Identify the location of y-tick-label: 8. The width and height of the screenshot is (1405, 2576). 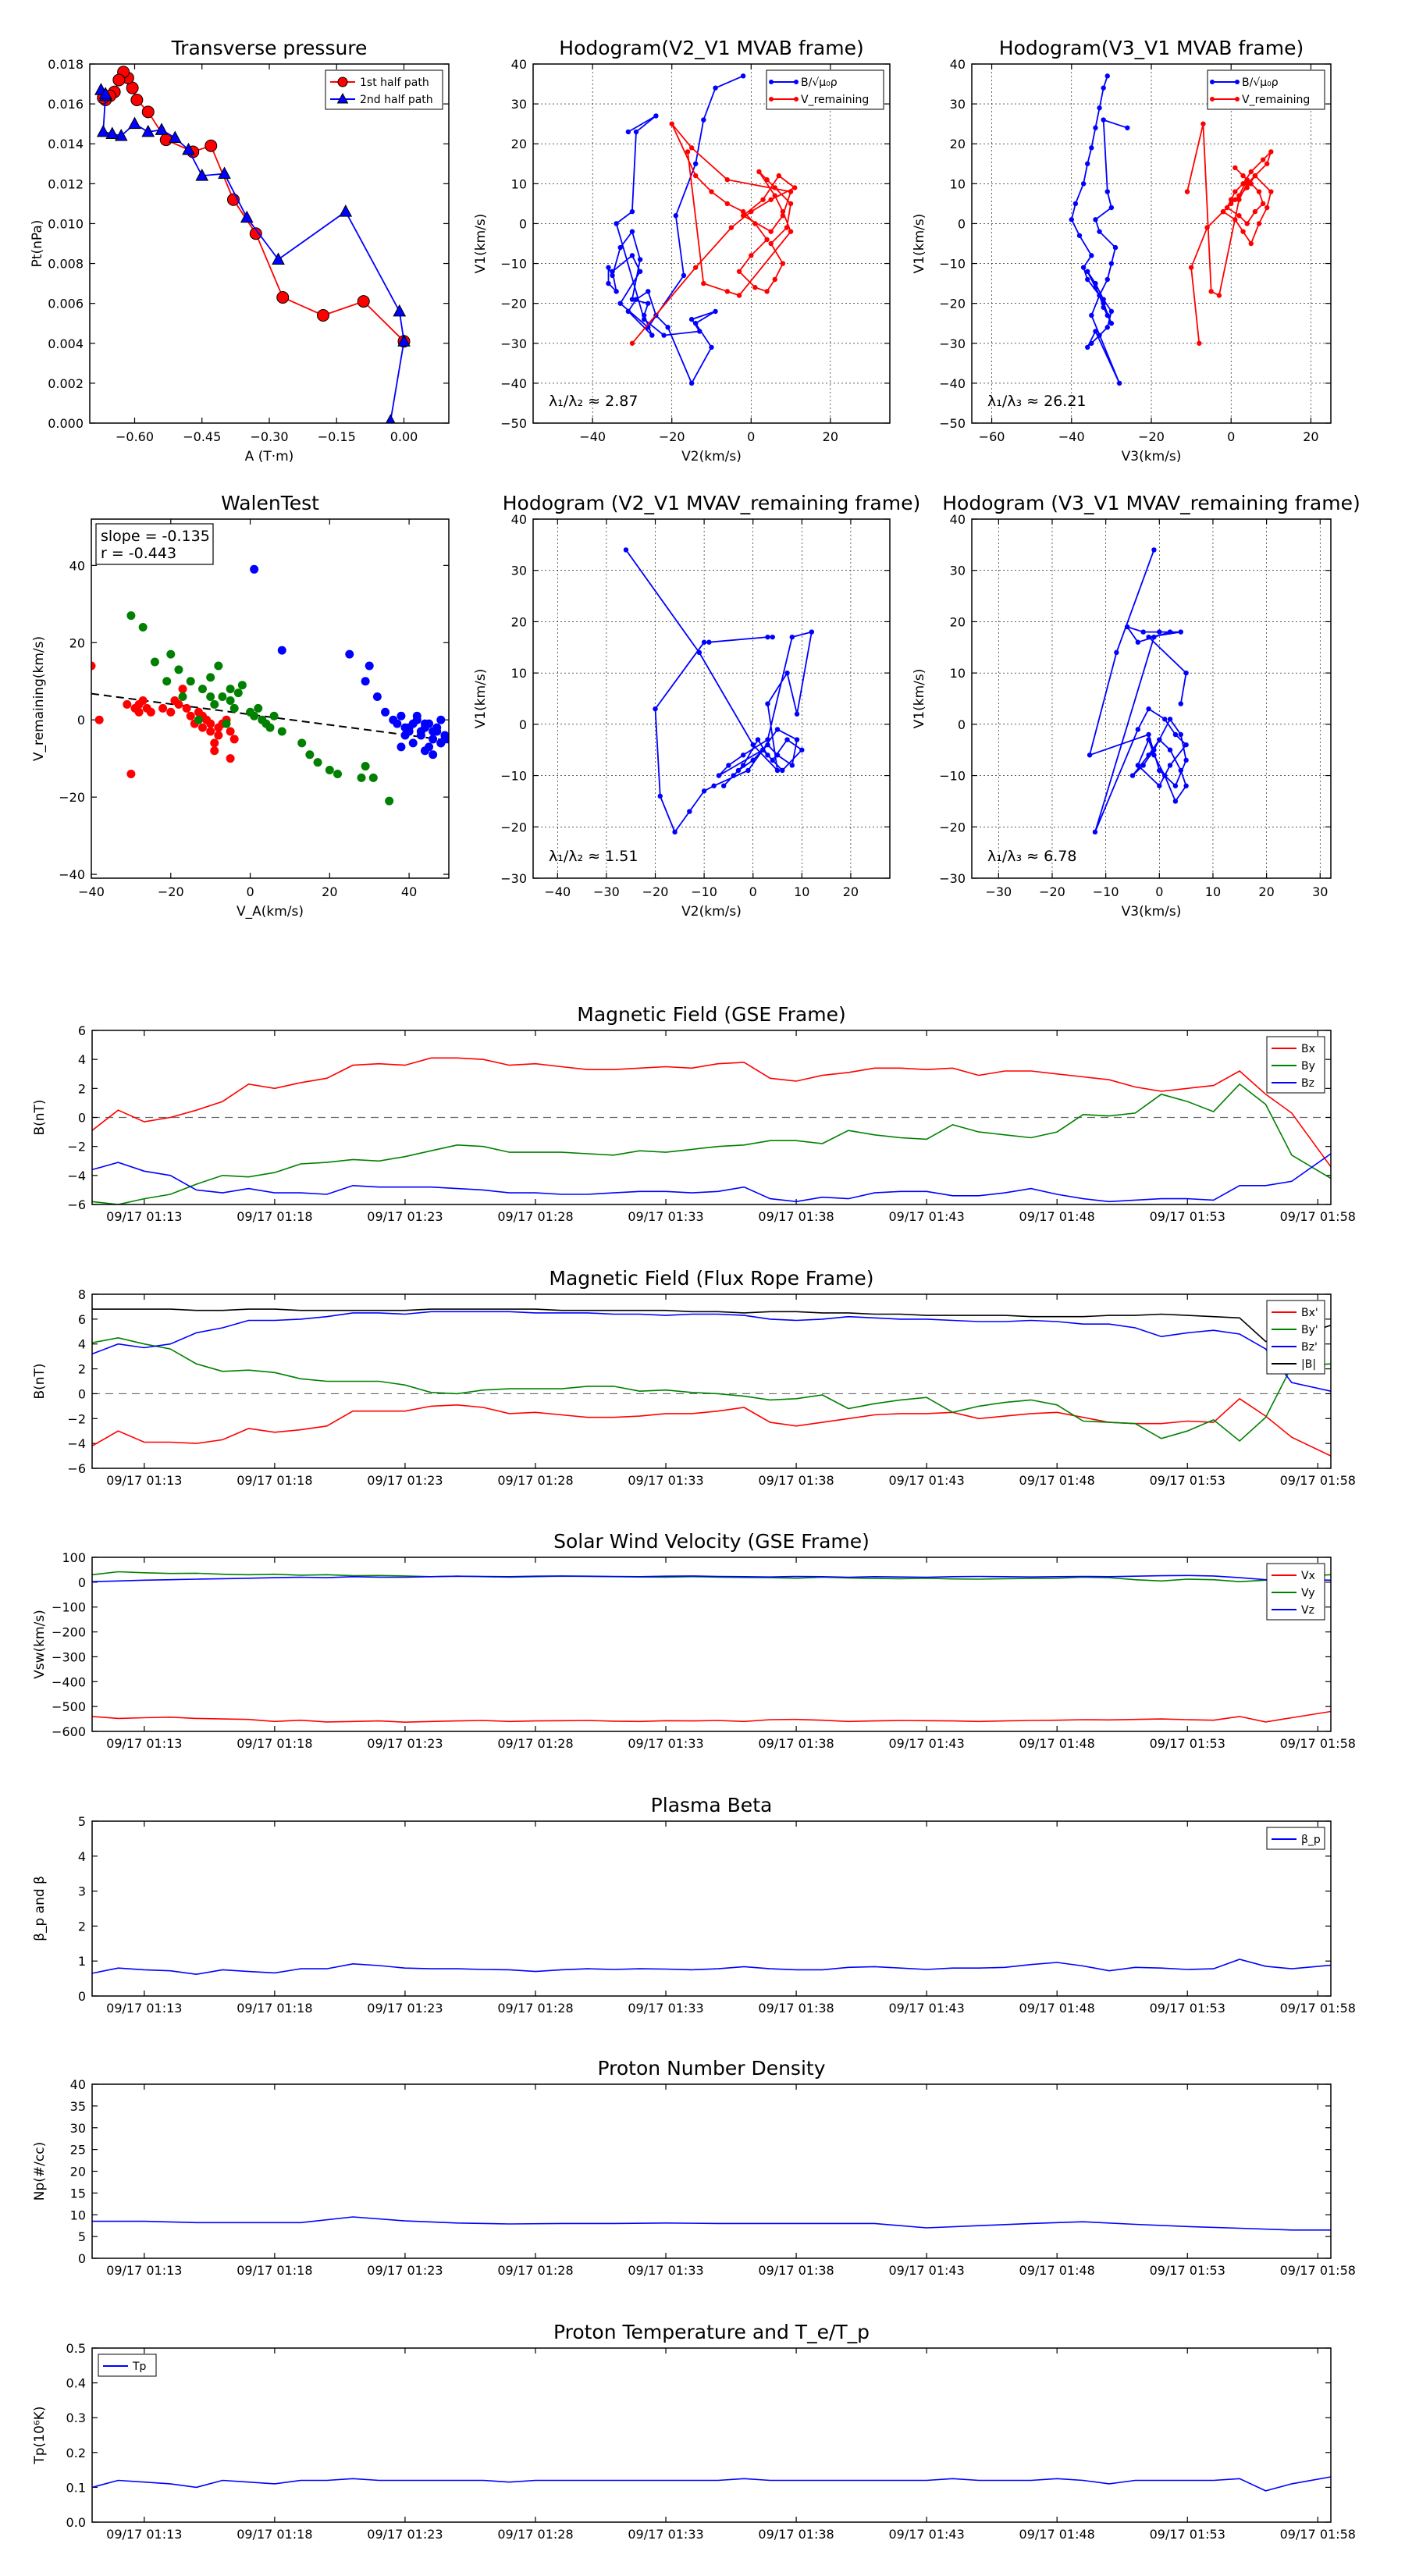
(82, 1294).